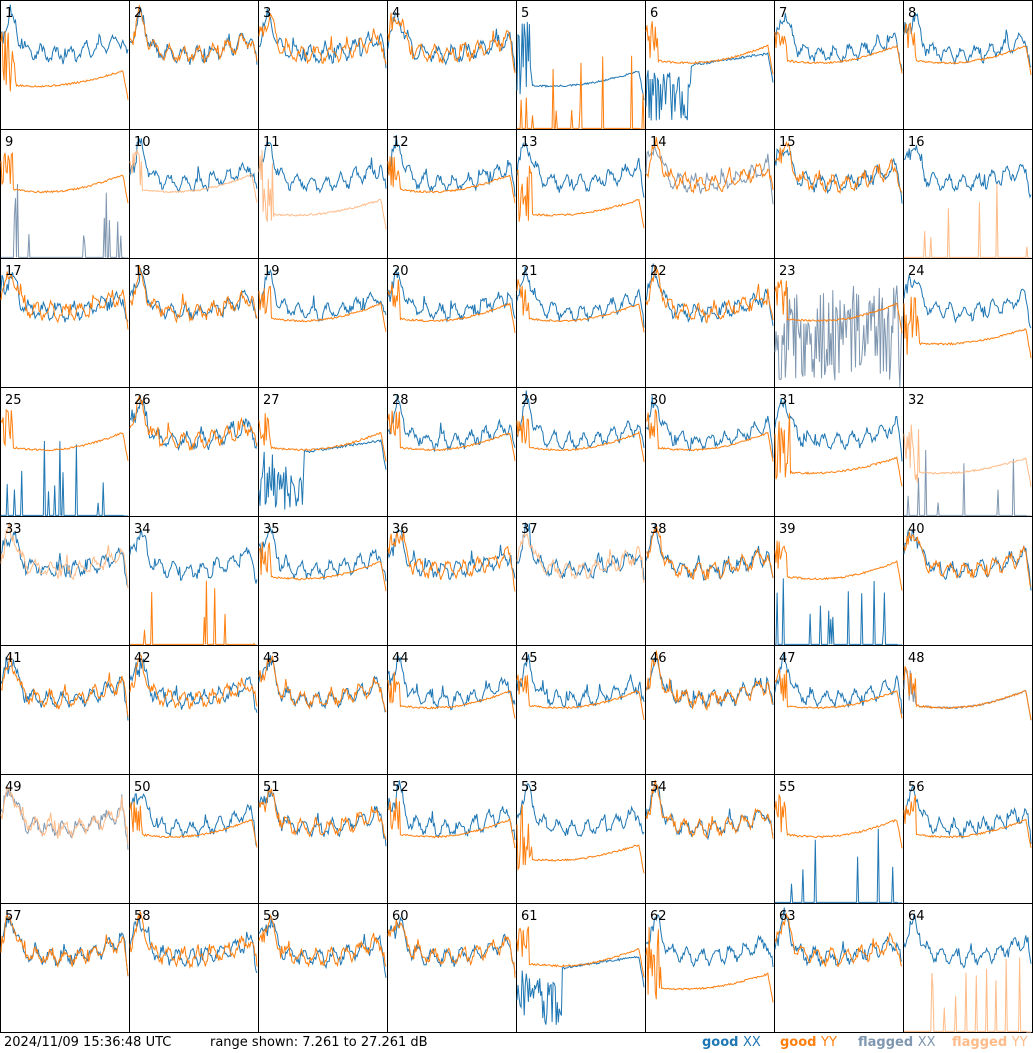 This screenshot has width=1033, height=1053. What do you see at coordinates (323, 323) in the screenshot?
I see `panel-19: 19` at bounding box center [323, 323].